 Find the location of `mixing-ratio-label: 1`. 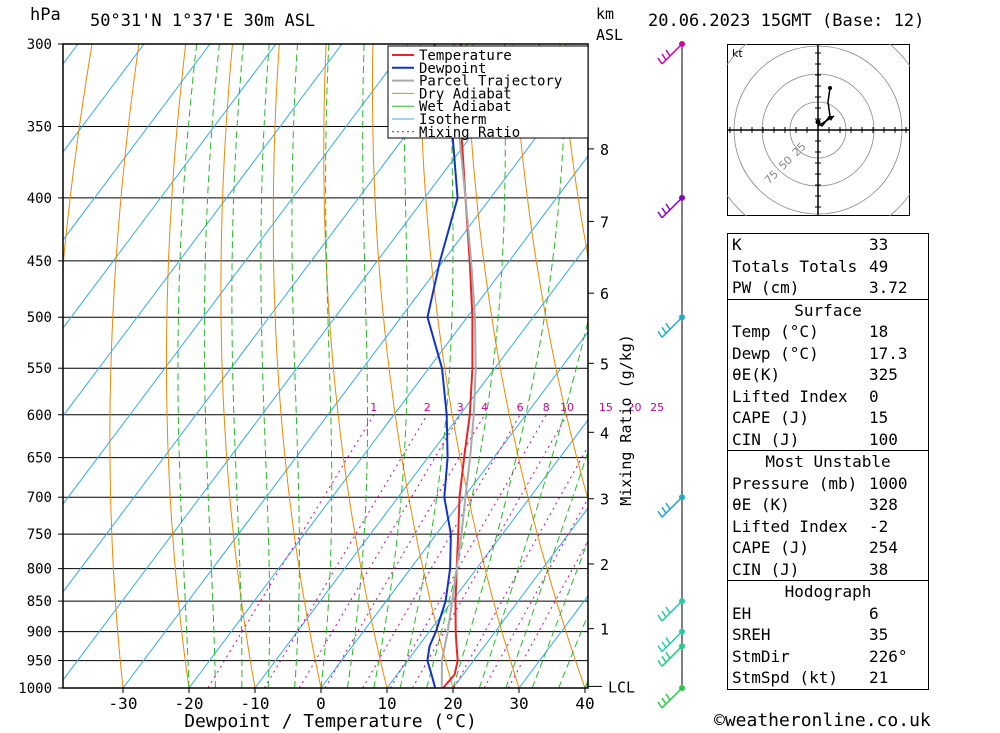

mixing-ratio-label: 1 is located at coordinates (373, 407).